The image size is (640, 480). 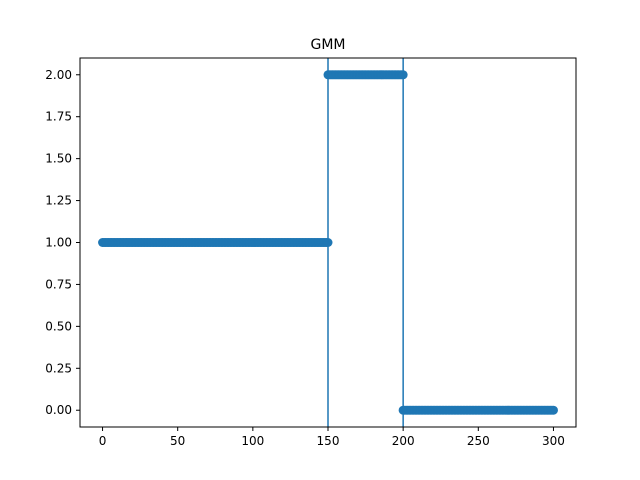 I want to click on y-tick-label: 0.75, so click(x=58, y=284).